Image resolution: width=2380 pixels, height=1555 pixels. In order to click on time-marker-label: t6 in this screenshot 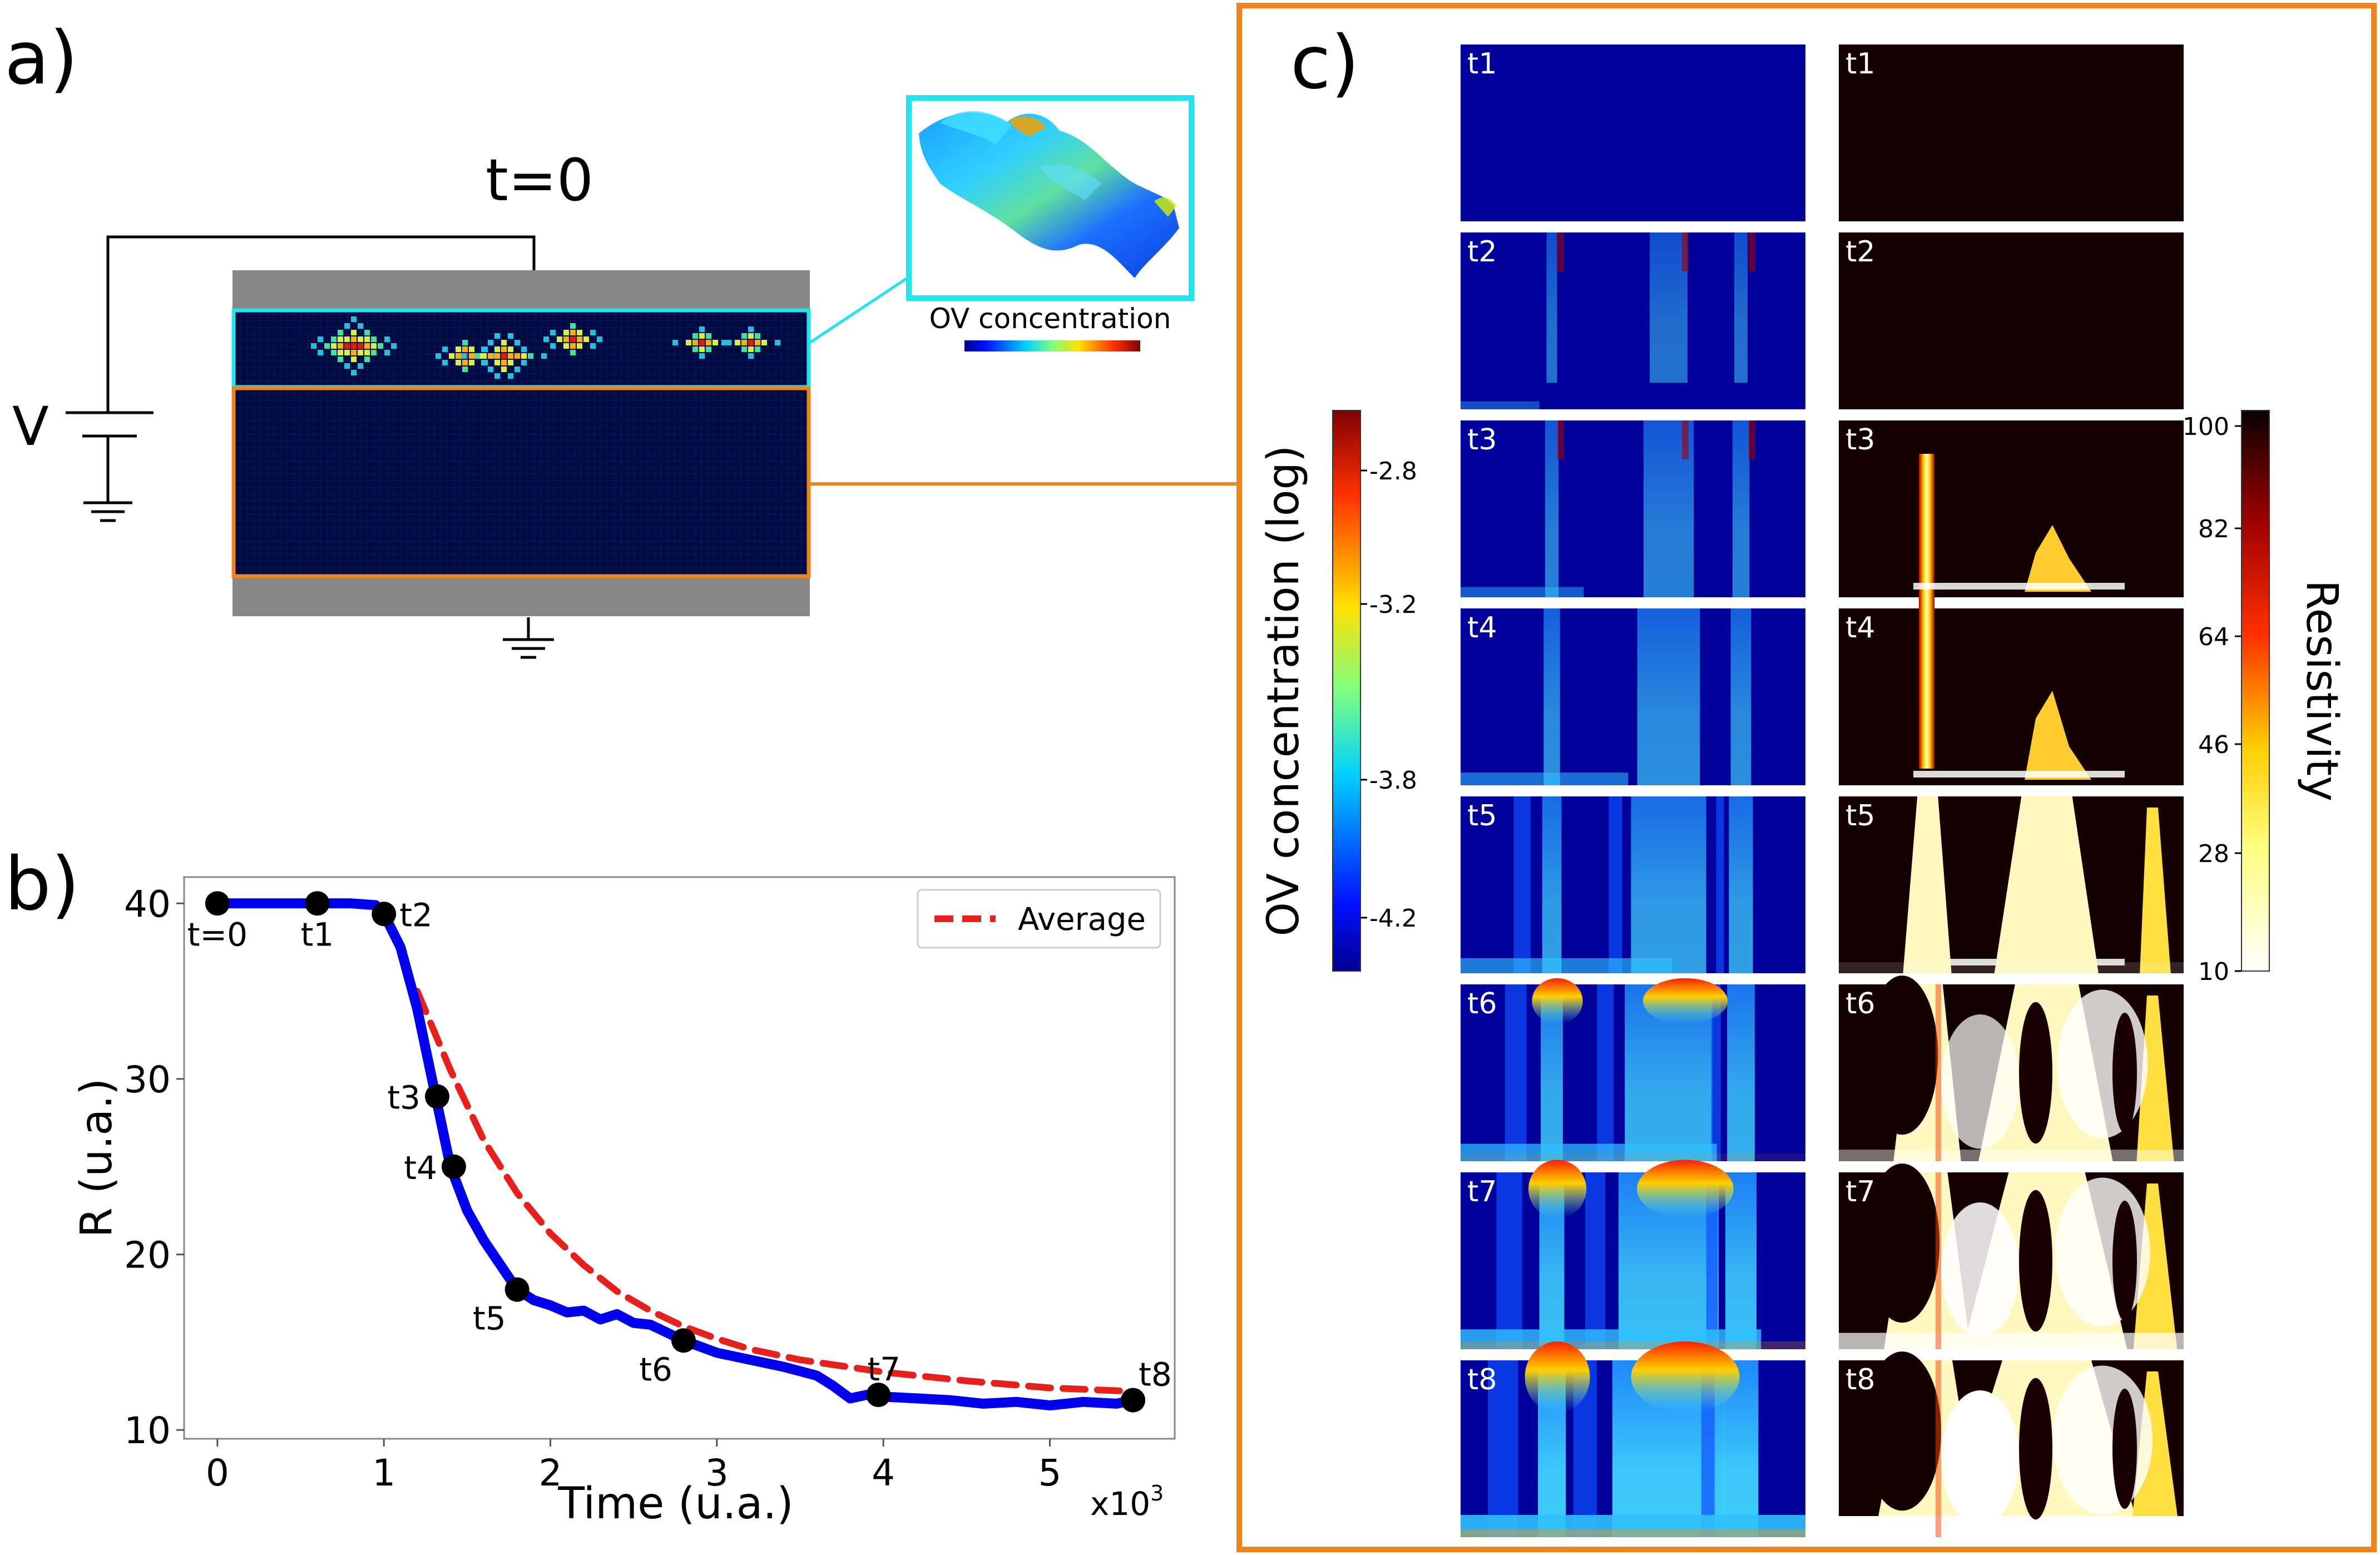, I will do `click(655, 1369)`.